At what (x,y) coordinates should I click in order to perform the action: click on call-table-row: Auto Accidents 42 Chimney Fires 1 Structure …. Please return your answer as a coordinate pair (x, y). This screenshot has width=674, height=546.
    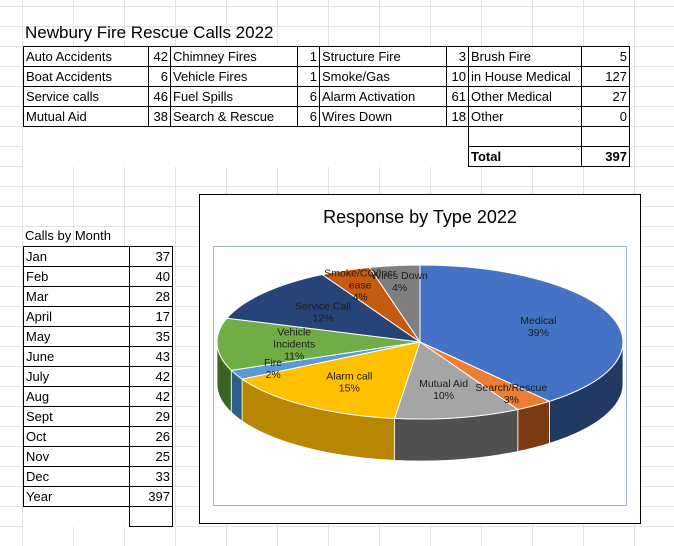
    Looking at the image, I should click on (326, 56).